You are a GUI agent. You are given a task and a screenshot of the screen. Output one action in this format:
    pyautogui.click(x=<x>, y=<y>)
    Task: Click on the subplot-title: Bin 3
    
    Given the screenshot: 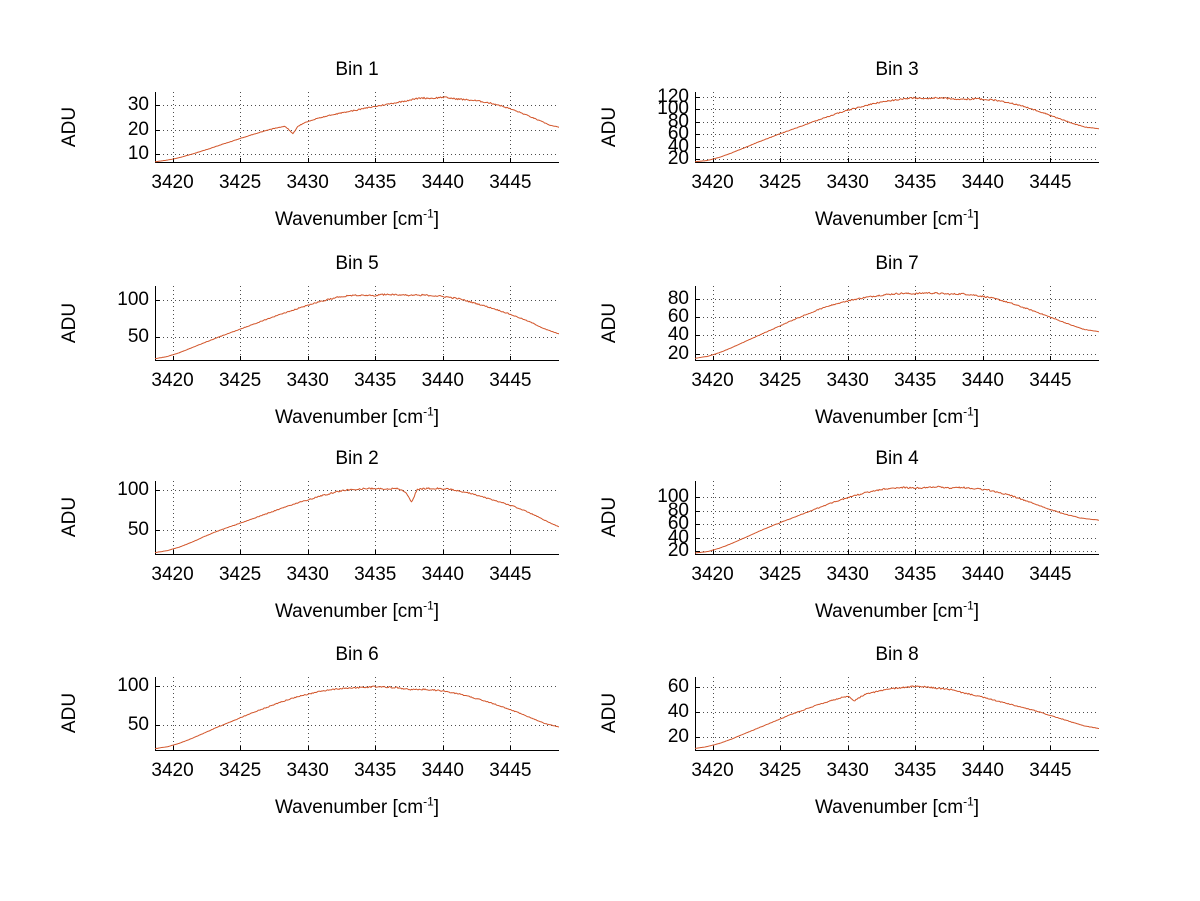 What is the action you would take?
    pyautogui.click(x=897, y=69)
    